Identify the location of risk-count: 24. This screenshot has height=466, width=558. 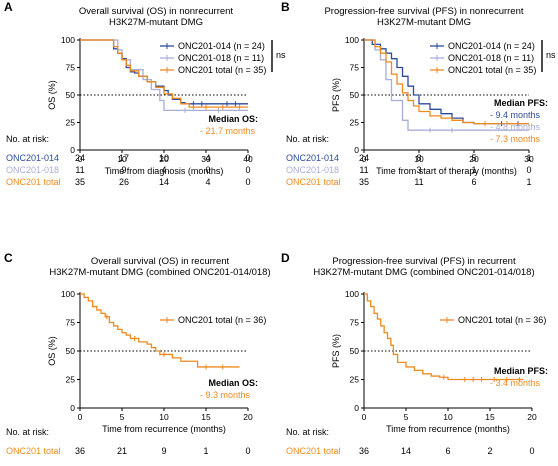
(364, 158).